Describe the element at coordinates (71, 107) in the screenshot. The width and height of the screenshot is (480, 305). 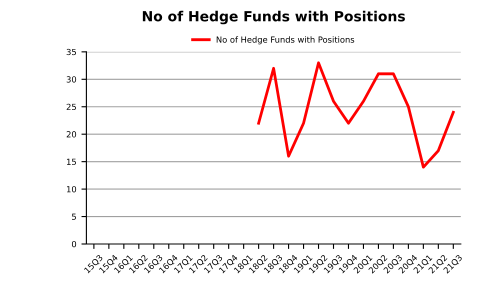
I see `y-tick-label: 25` at that location.